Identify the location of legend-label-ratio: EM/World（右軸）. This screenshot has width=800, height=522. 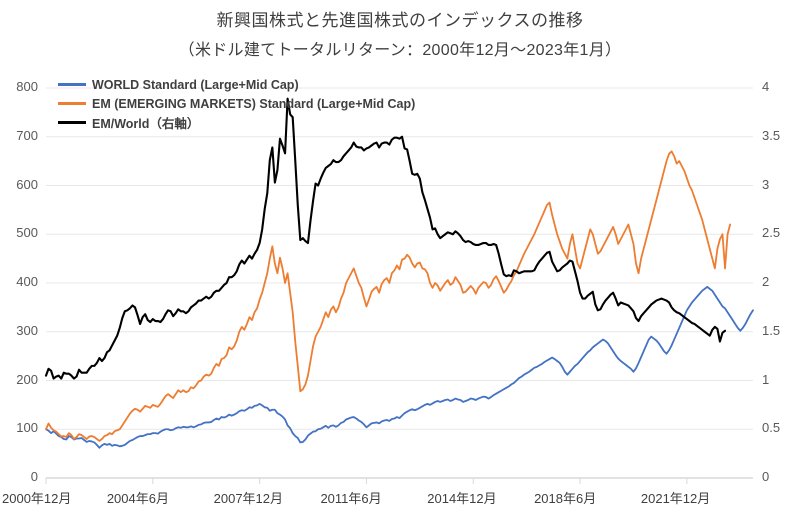
(146, 124).